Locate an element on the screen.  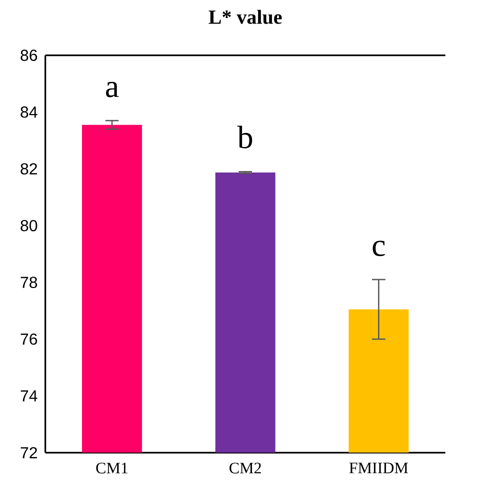
x-tick-label: CM2 is located at coordinates (245, 468).